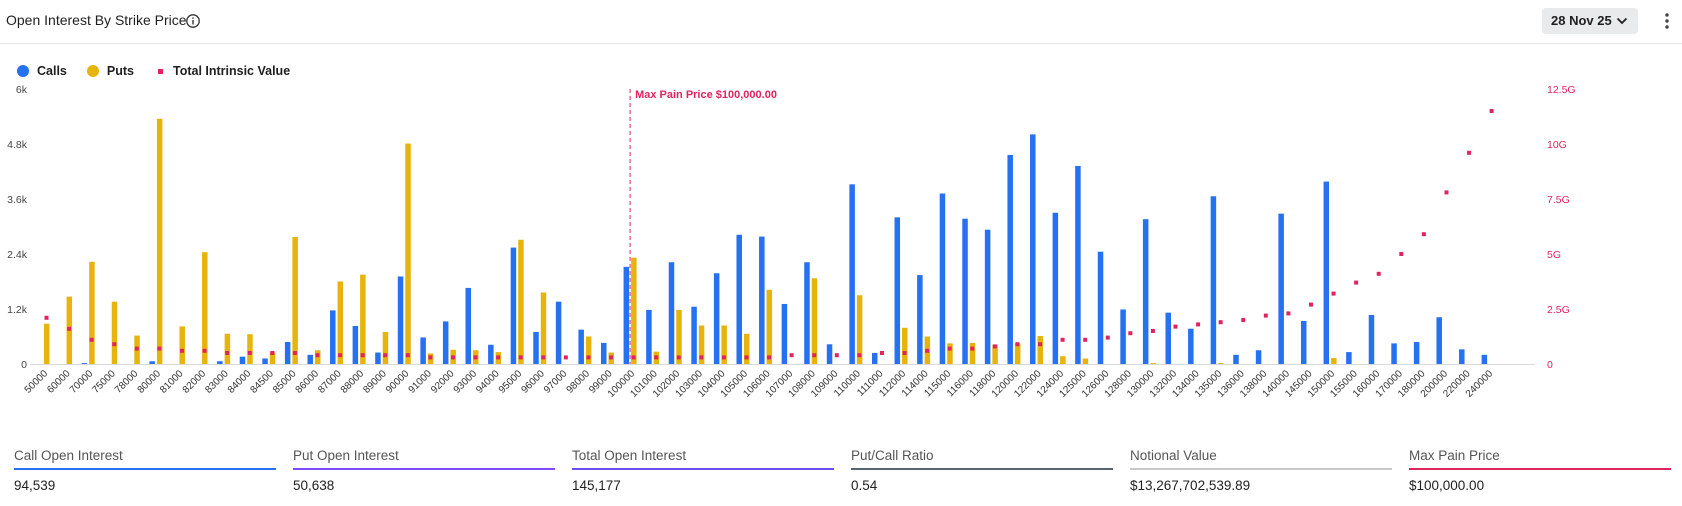 The image size is (1682, 506). I want to click on more-options-icon, so click(1667, 21).